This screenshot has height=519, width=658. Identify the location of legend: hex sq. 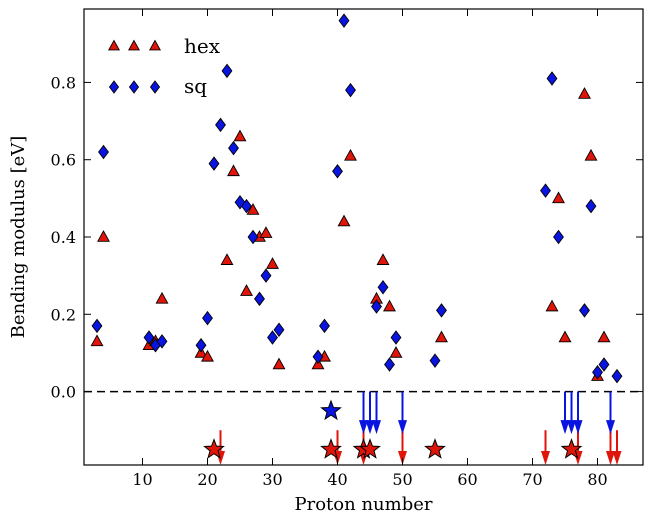
(164, 66).